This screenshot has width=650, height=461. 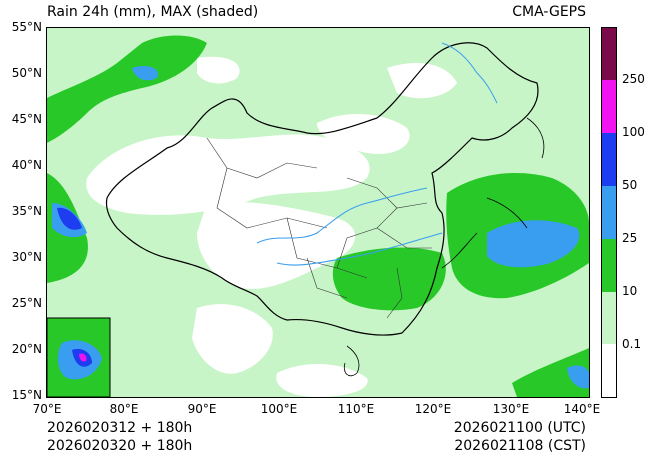 What do you see at coordinates (26, 211) in the screenshot?
I see `lat-label: 35°N` at bounding box center [26, 211].